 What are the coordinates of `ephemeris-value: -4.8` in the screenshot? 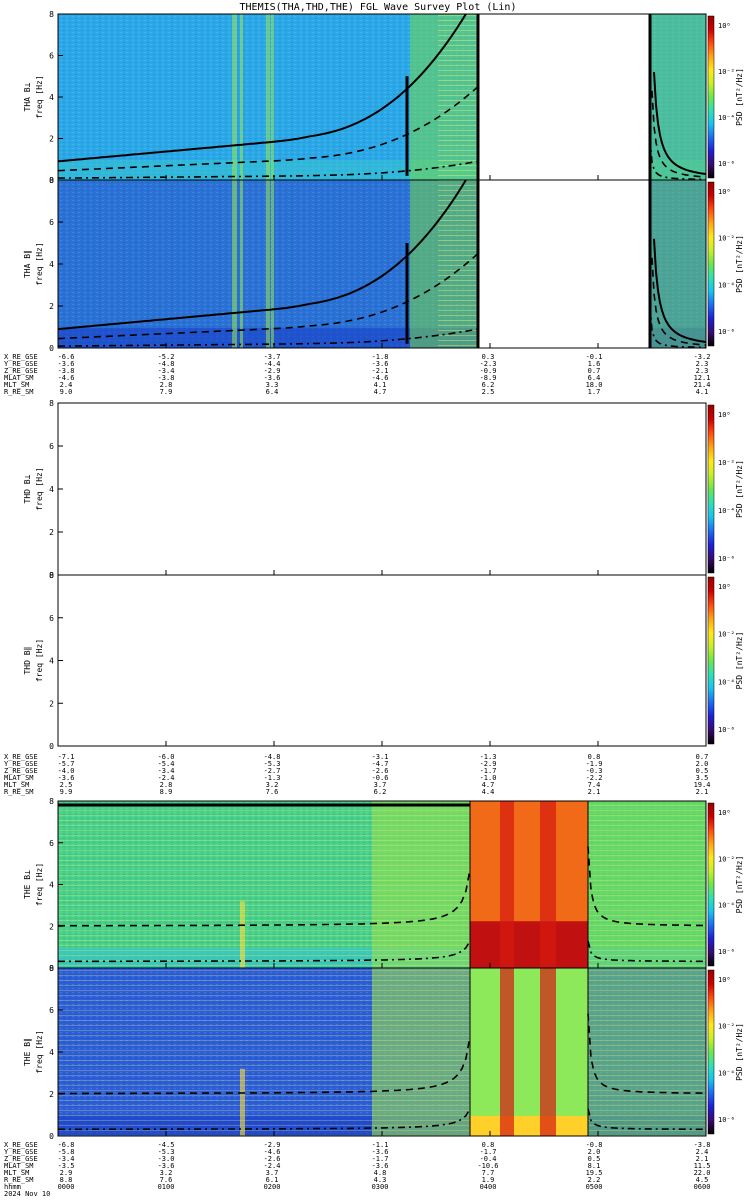 It's located at (166, 364).